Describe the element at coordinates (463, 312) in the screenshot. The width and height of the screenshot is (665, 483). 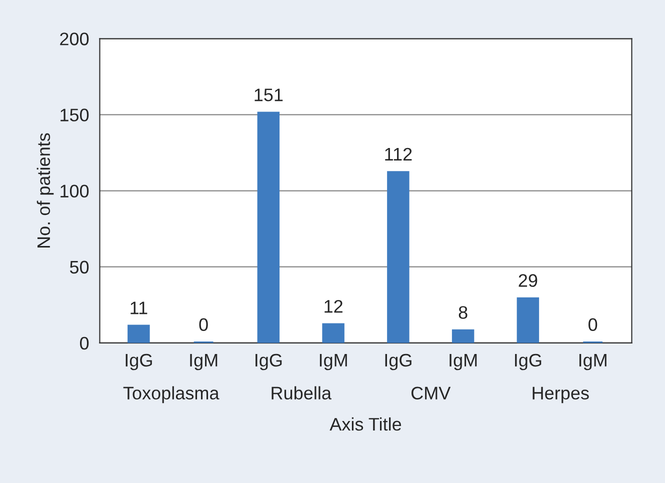
I see `data-label: 8` at that location.